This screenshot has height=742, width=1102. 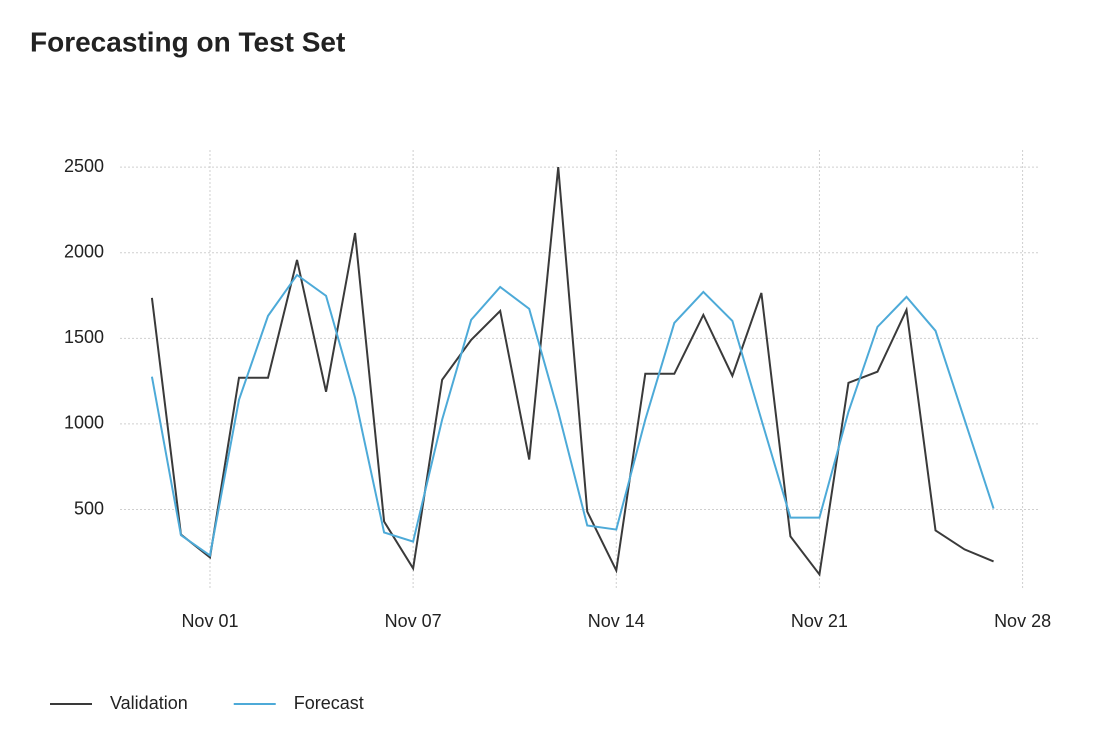 What do you see at coordinates (329, 703) in the screenshot?
I see `legend-label: Forecast` at bounding box center [329, 703].